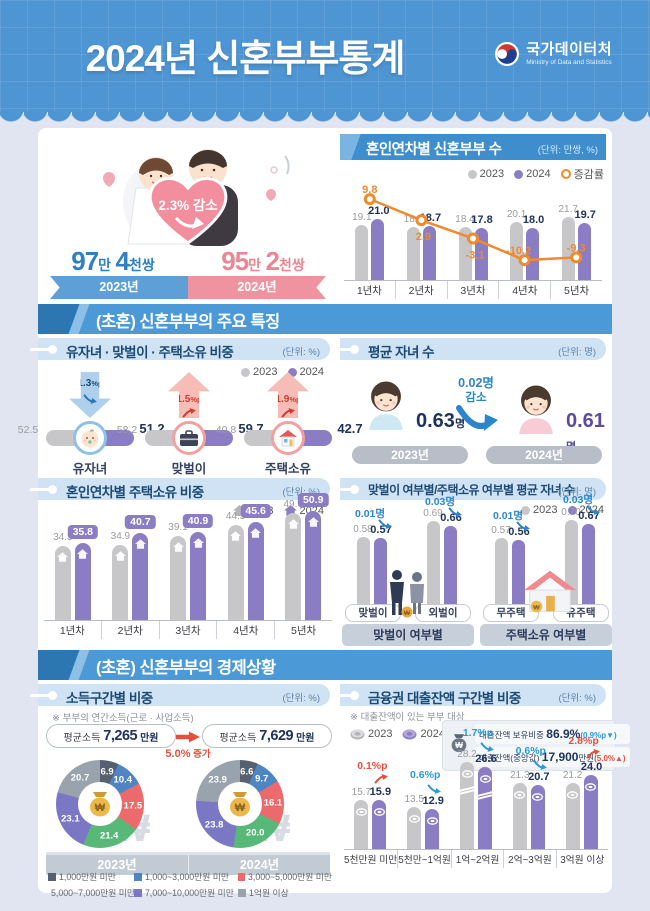 The image size is (650, 911). What do you see at coordinates (482, 220) in the screenshot?
I see `value-2024: 17.8` at bounding box center [482, 220].